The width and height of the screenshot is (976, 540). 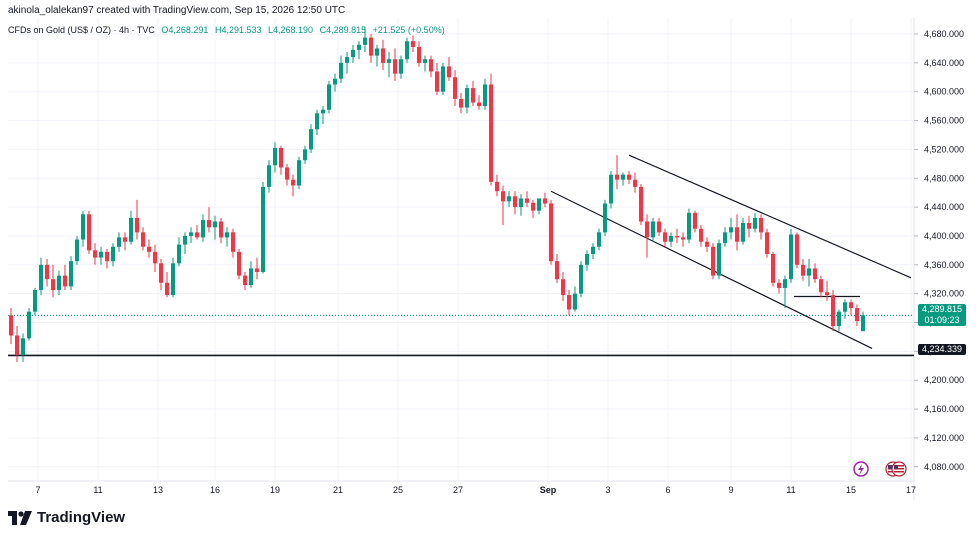 What do you see at coordinates (548, 490) in the screenshot?
I see `time-tick-label: Sep` at bounding box center [548, 490].